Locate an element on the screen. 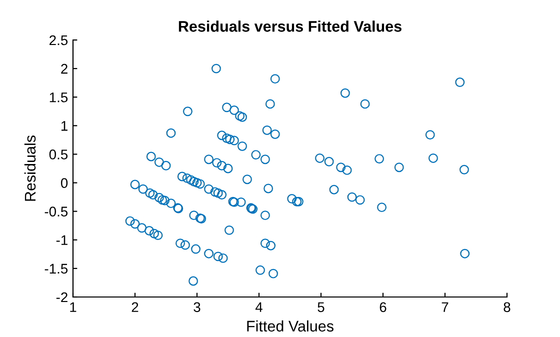 Image resolution: width=560 pixels, height=337 pixels. x-tick-label: 7 is located at coordinates (445, 307).